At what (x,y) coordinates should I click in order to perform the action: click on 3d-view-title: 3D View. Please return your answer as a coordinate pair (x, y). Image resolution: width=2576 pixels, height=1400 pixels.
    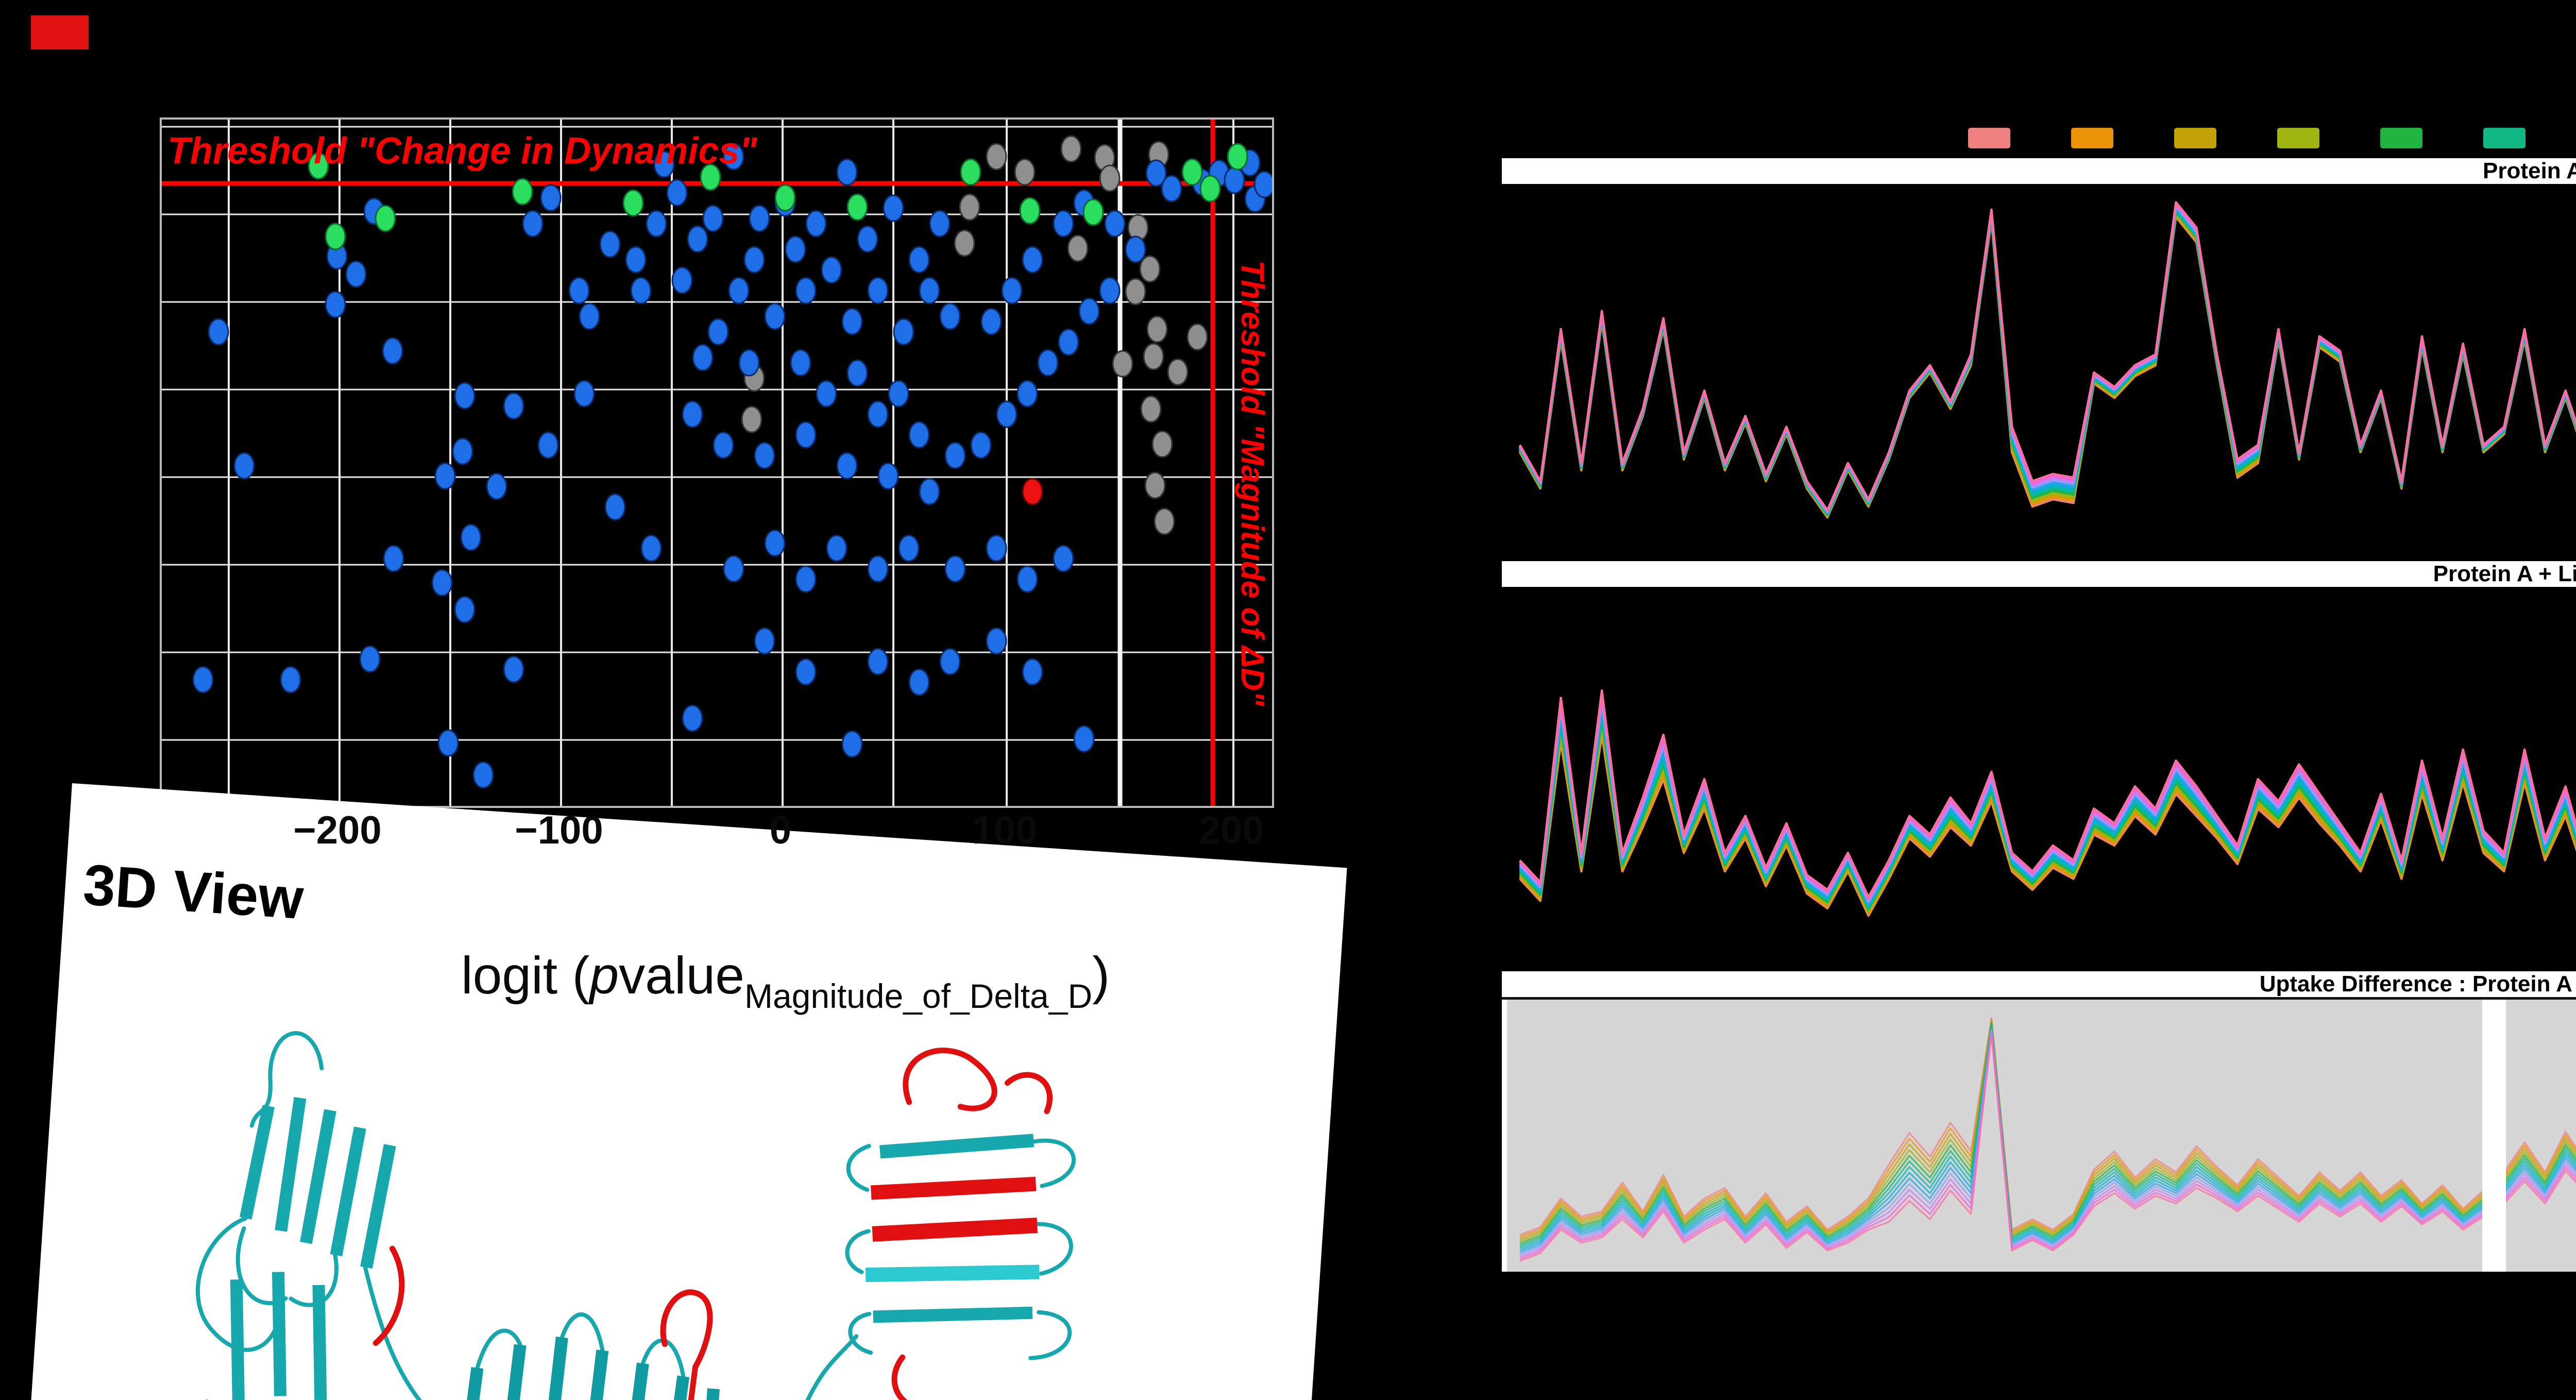
    Looking at the image, I should click on (193, 892).